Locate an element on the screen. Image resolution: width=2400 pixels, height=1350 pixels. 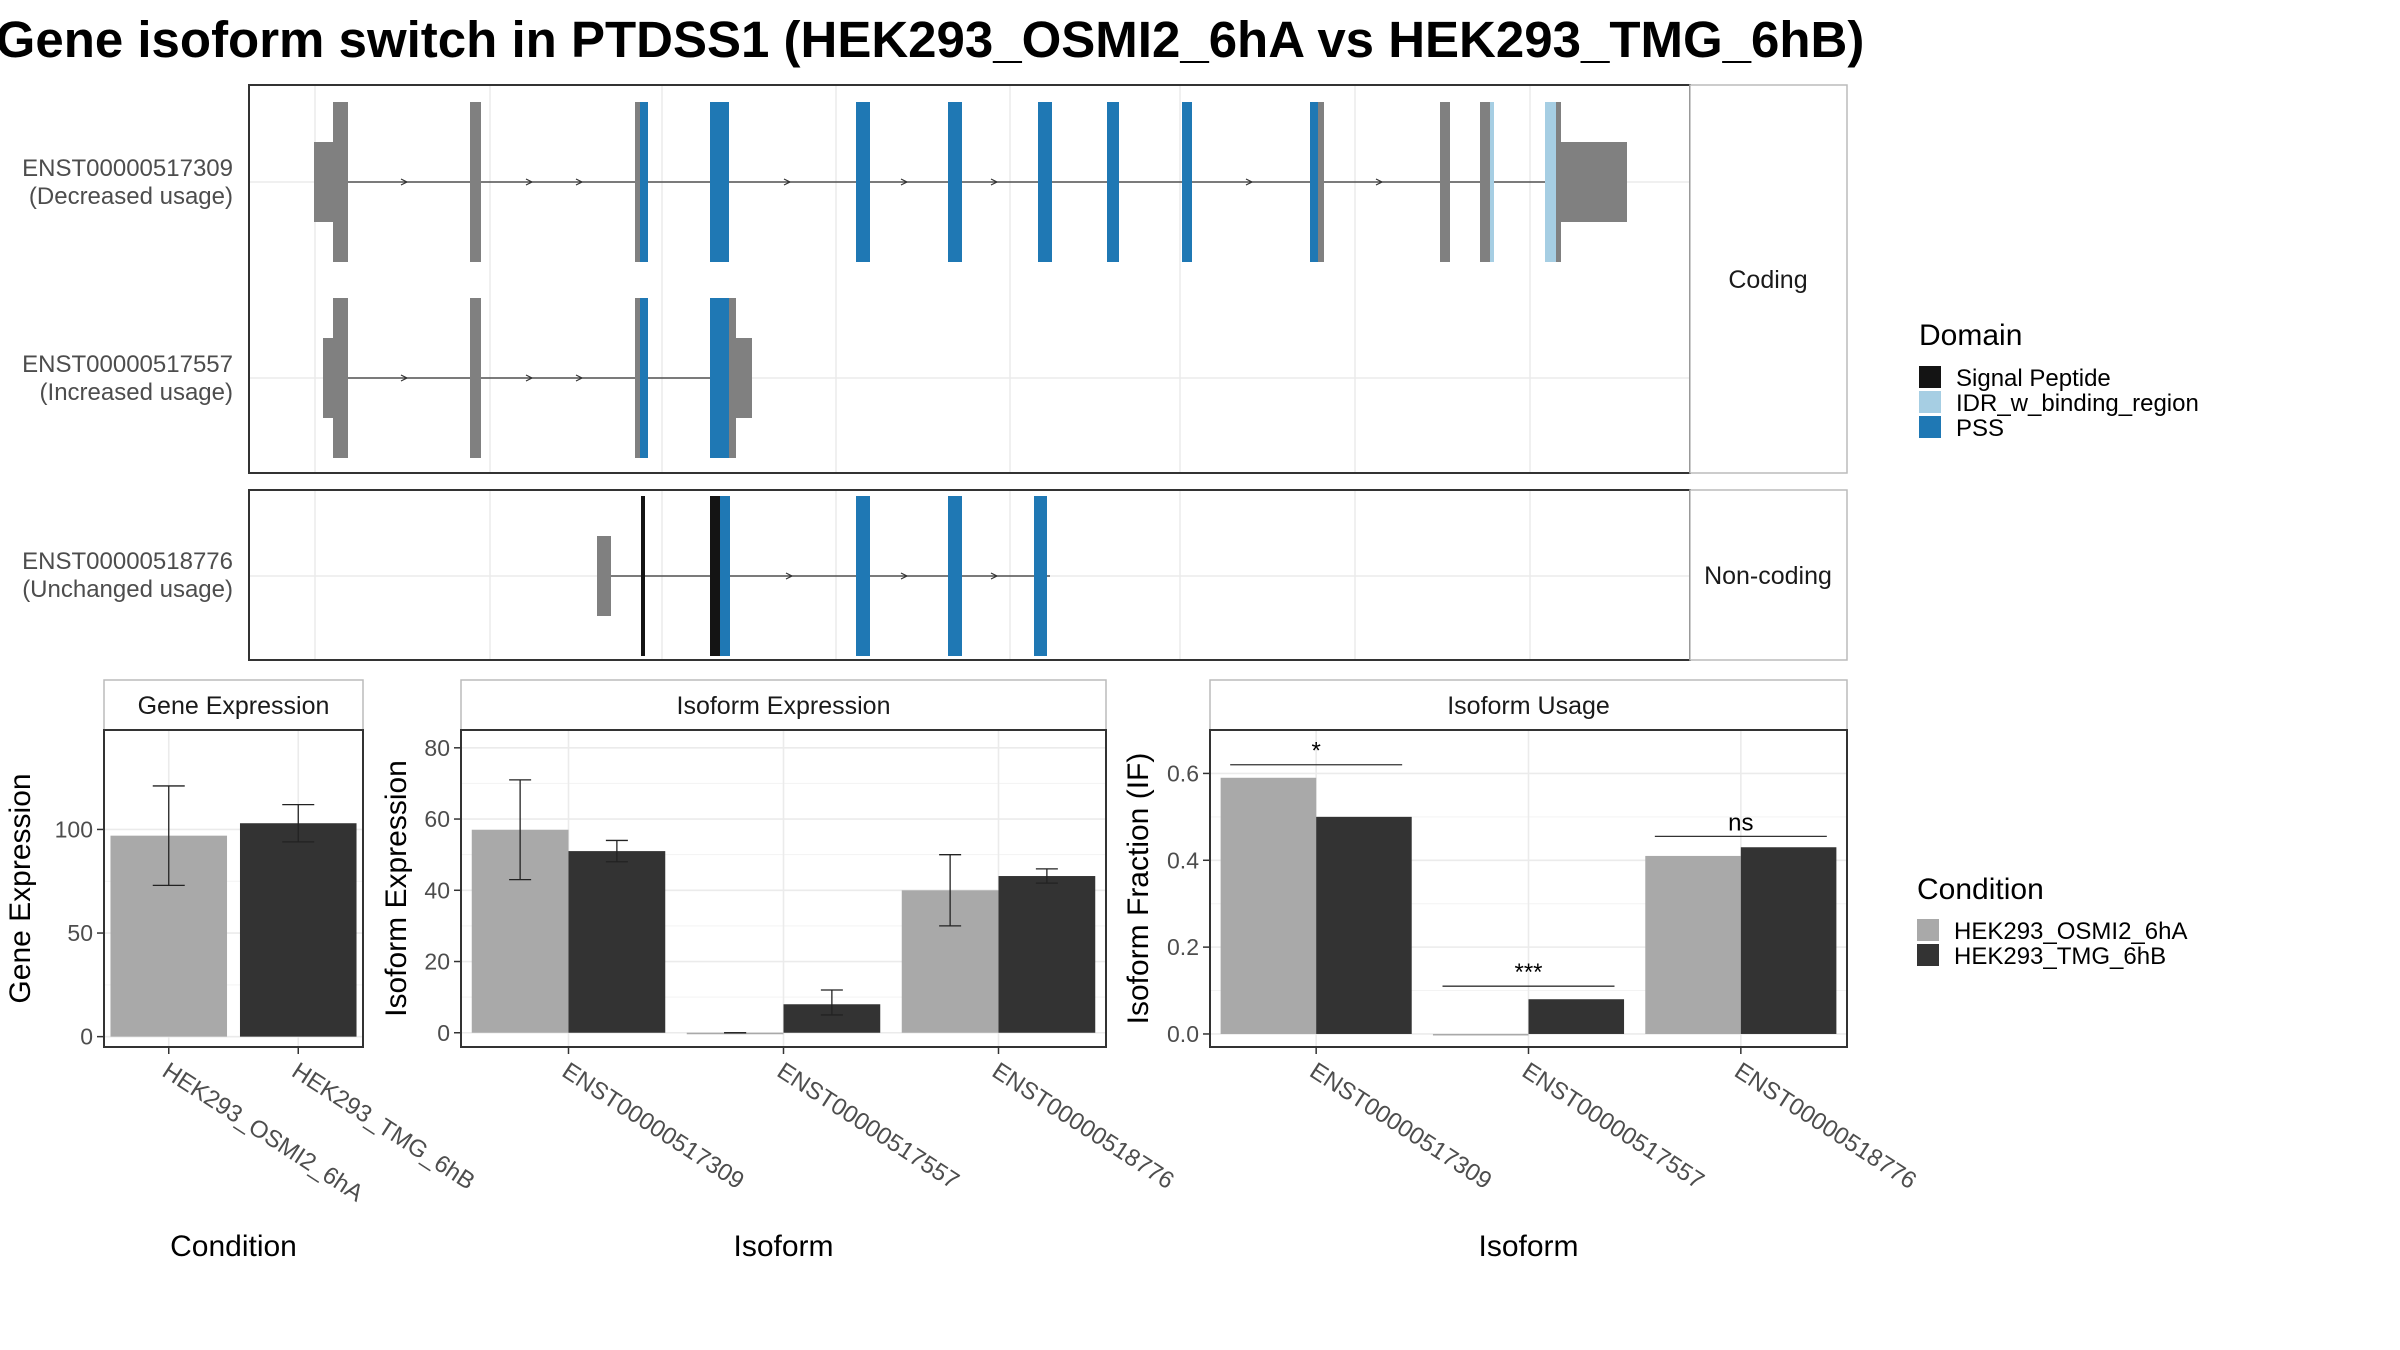
chart1-ytick-label-1: 20 is located at coordinates (437, 962).